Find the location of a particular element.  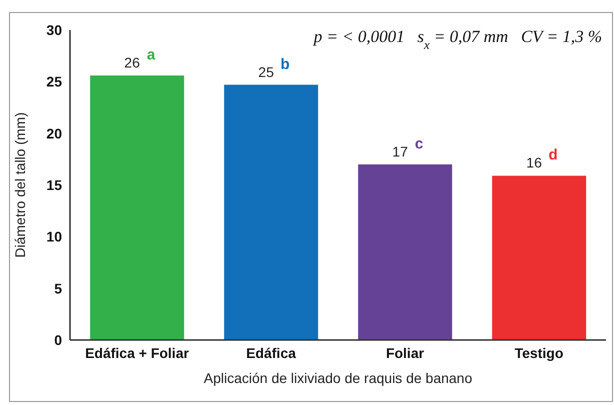

annotation: a is located at coordinates (151, 55).